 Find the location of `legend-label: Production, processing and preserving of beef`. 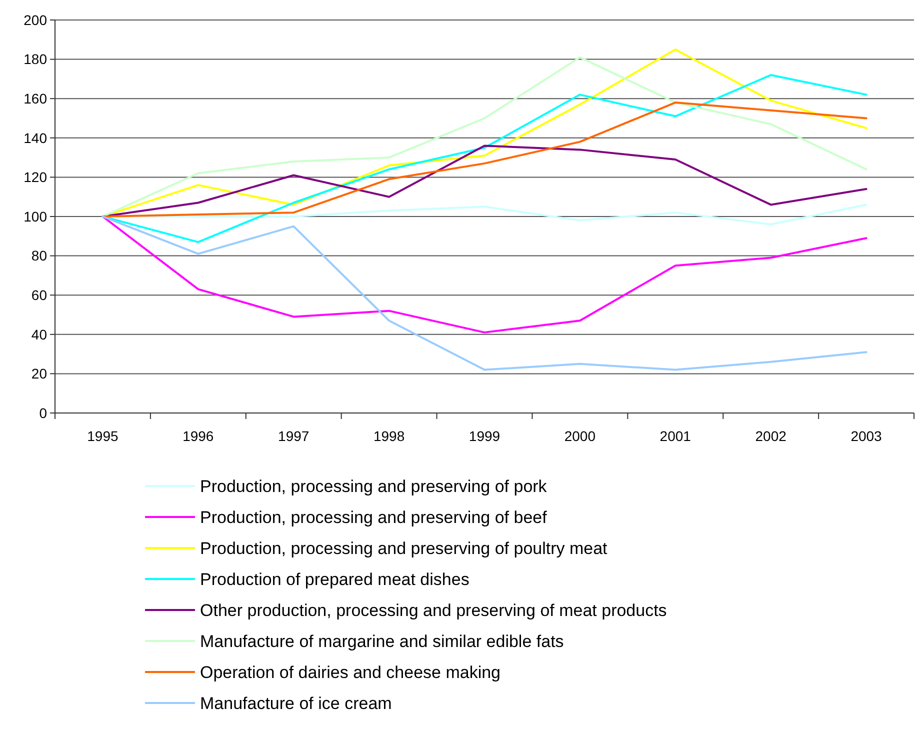

legend-label: Production, processing and preserving of beef is located at coordinates (374, 517).